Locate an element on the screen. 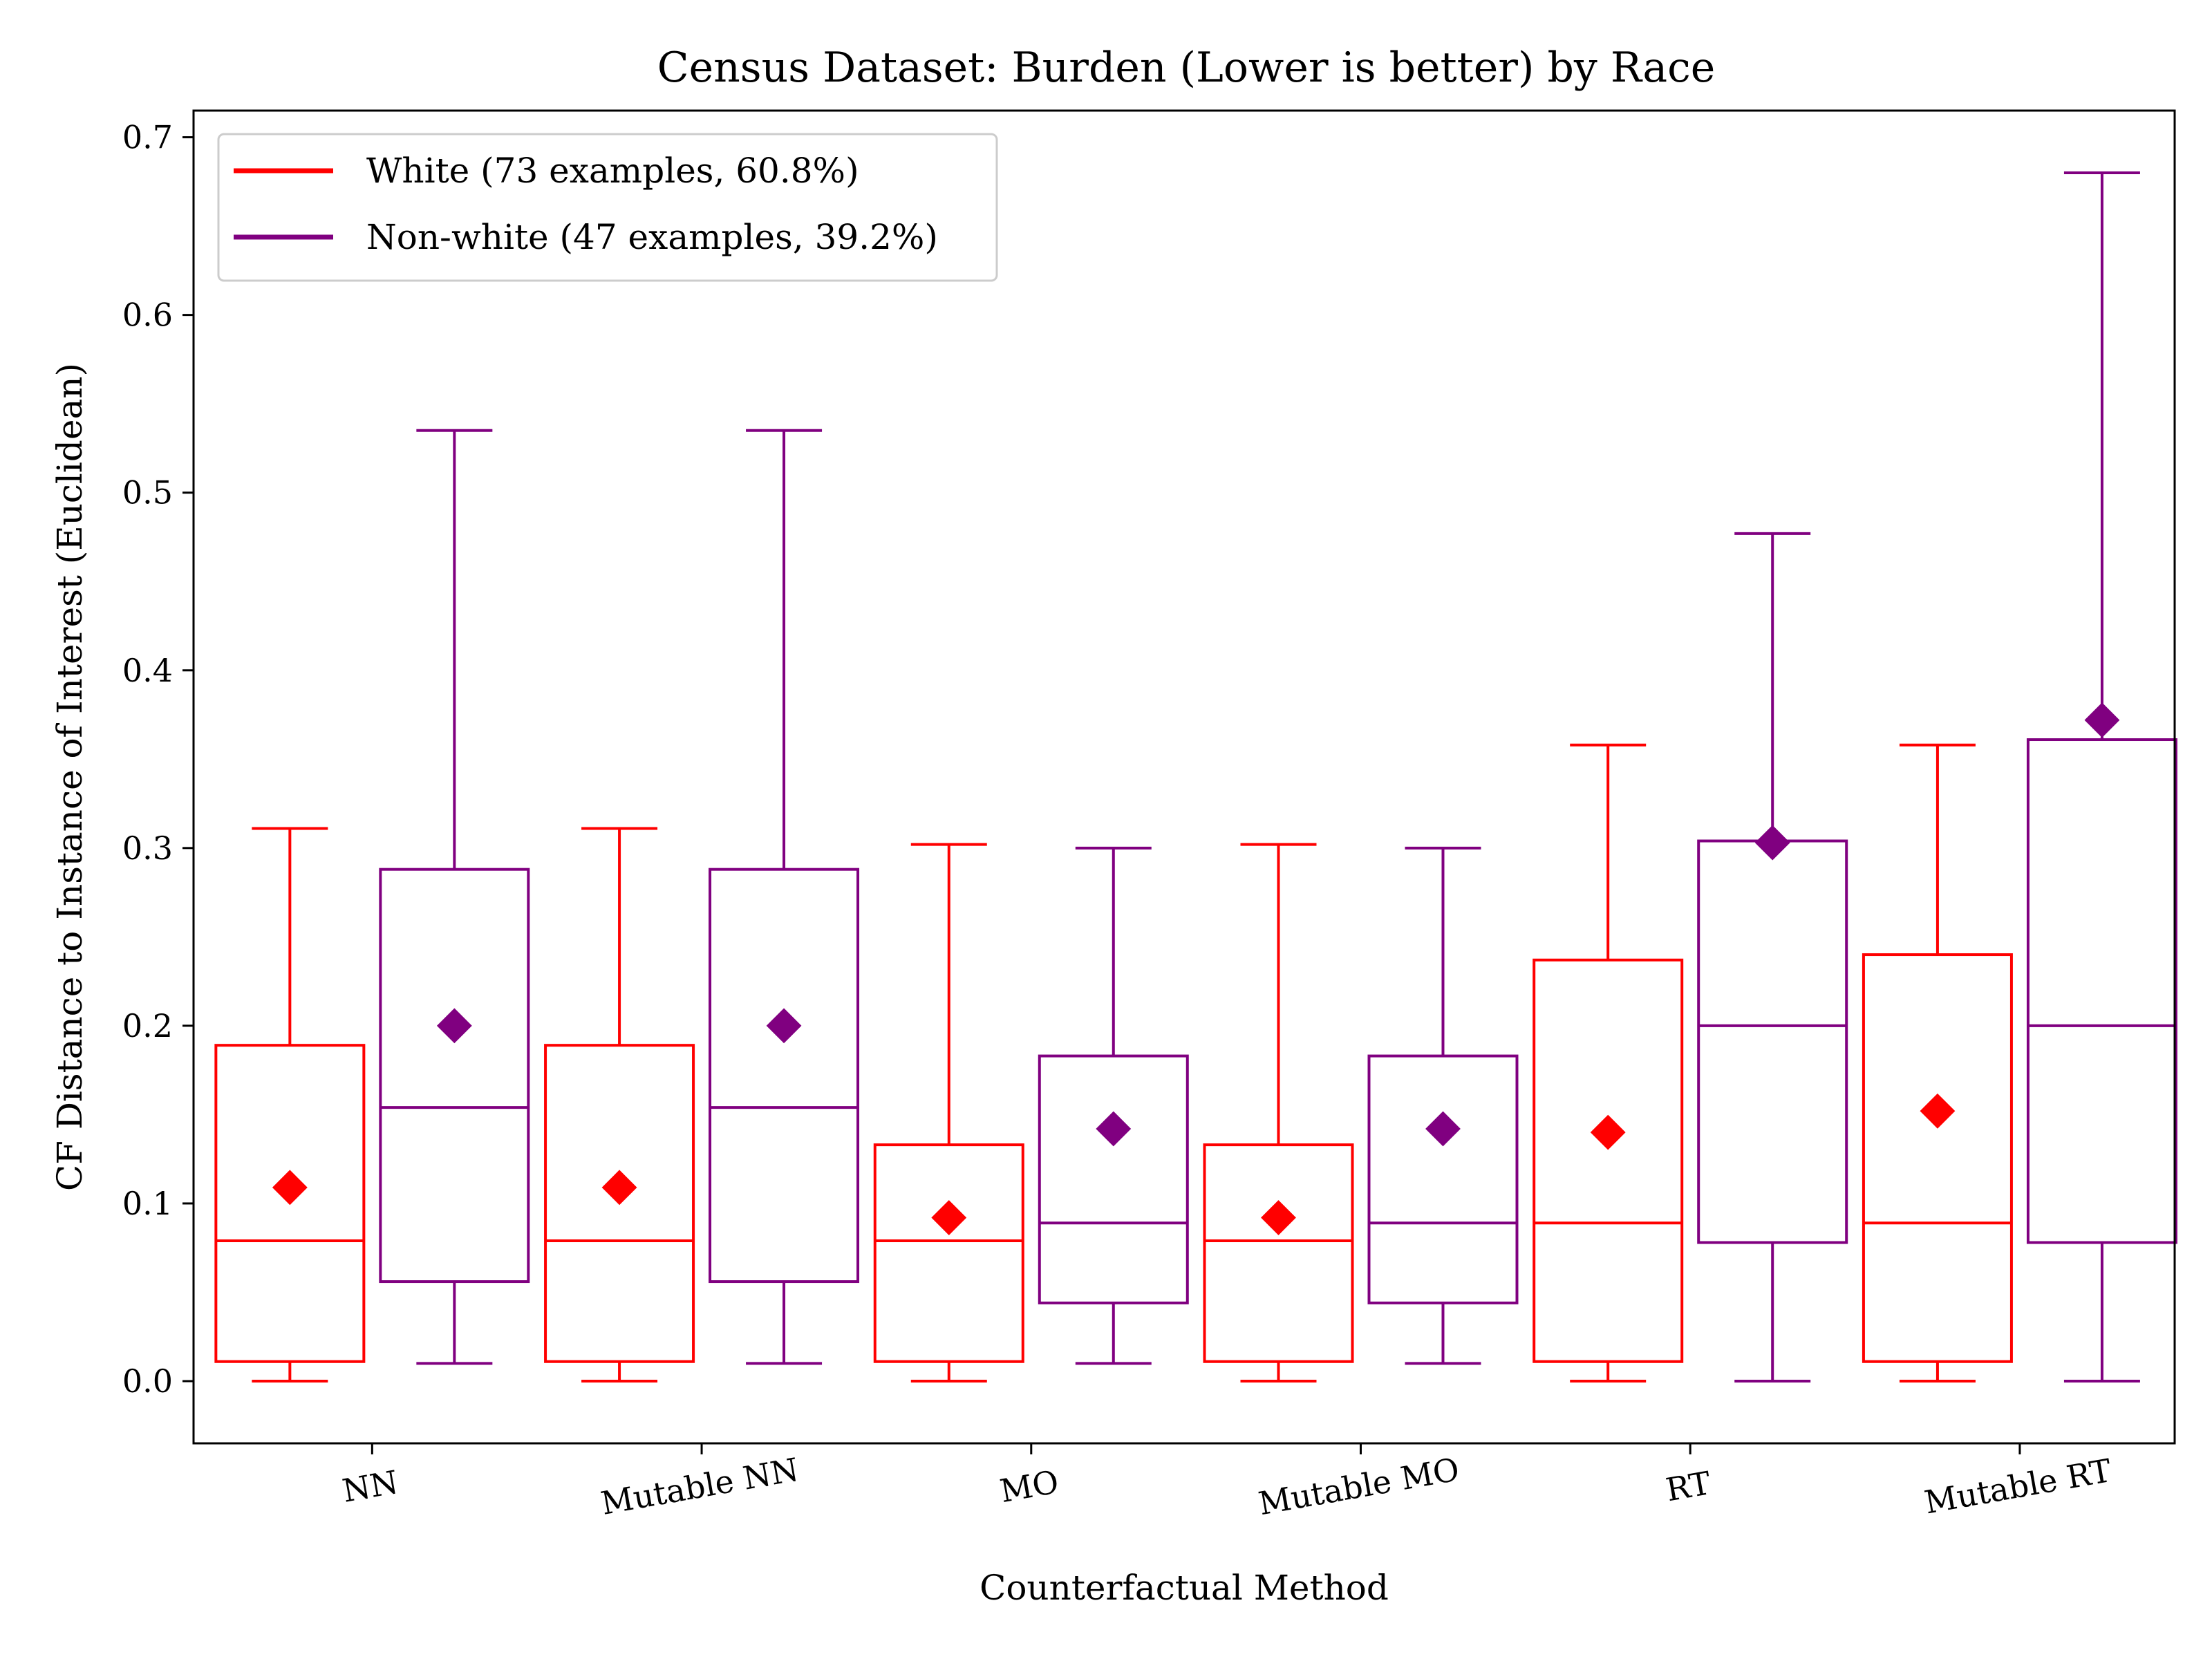 The width and height of the screenshot is (2212, 1659). x-tick-label: Mutable RT is located at coordinates (2018, 1487).